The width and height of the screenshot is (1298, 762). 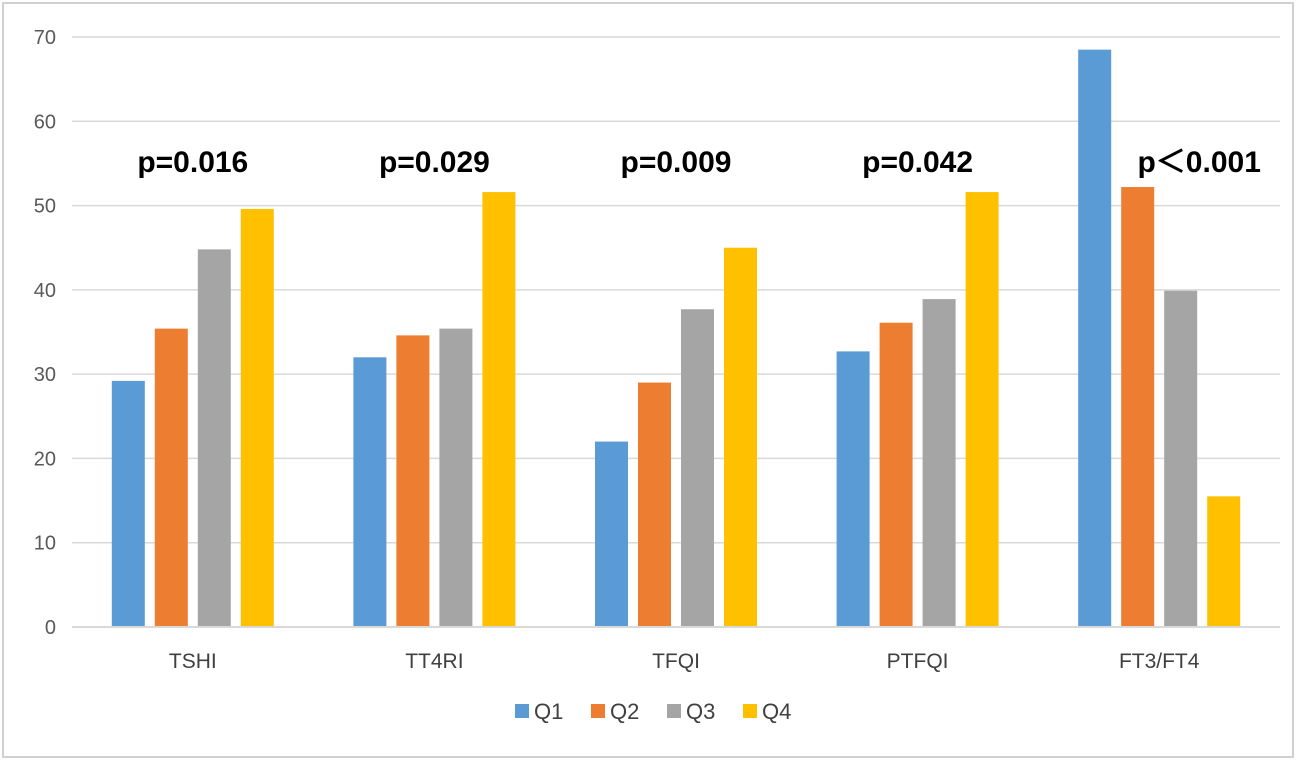 I want to click on y-axis-ticks: 0 10 20 30 40 50 60 70, so click(x=45, y=333).